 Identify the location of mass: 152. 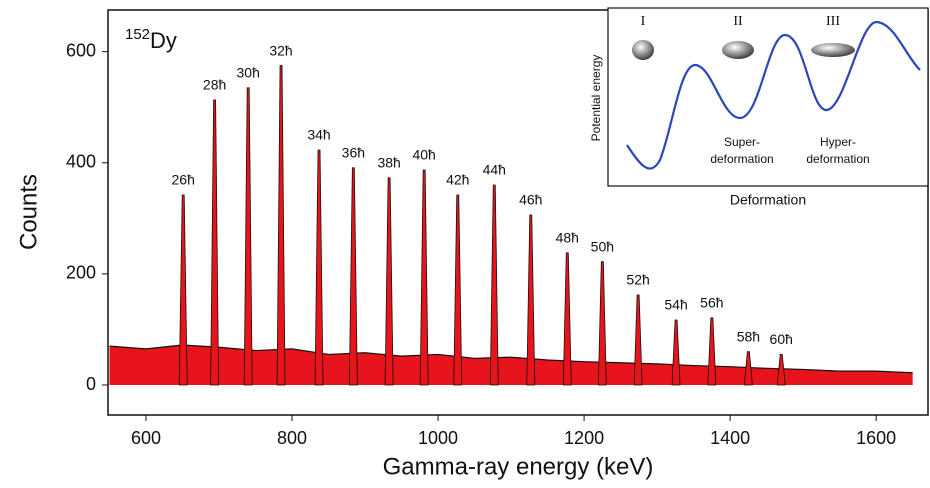
(137, 34).